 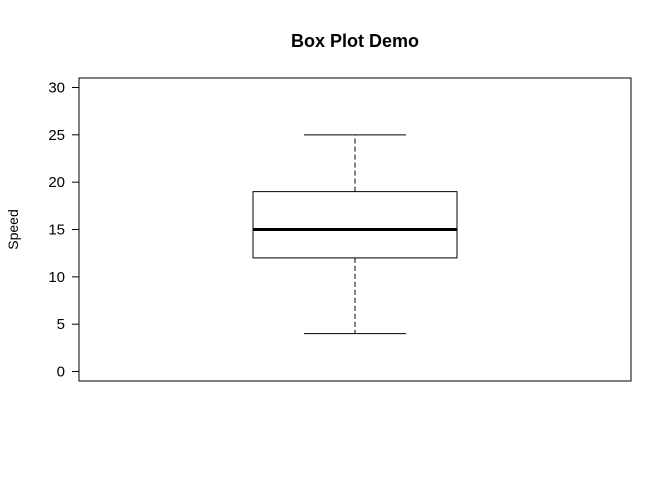 What do you see at coordinates (56, 182) in the screenshot?
I see `y-tick-label: 20` at bounding box center [56, 182].